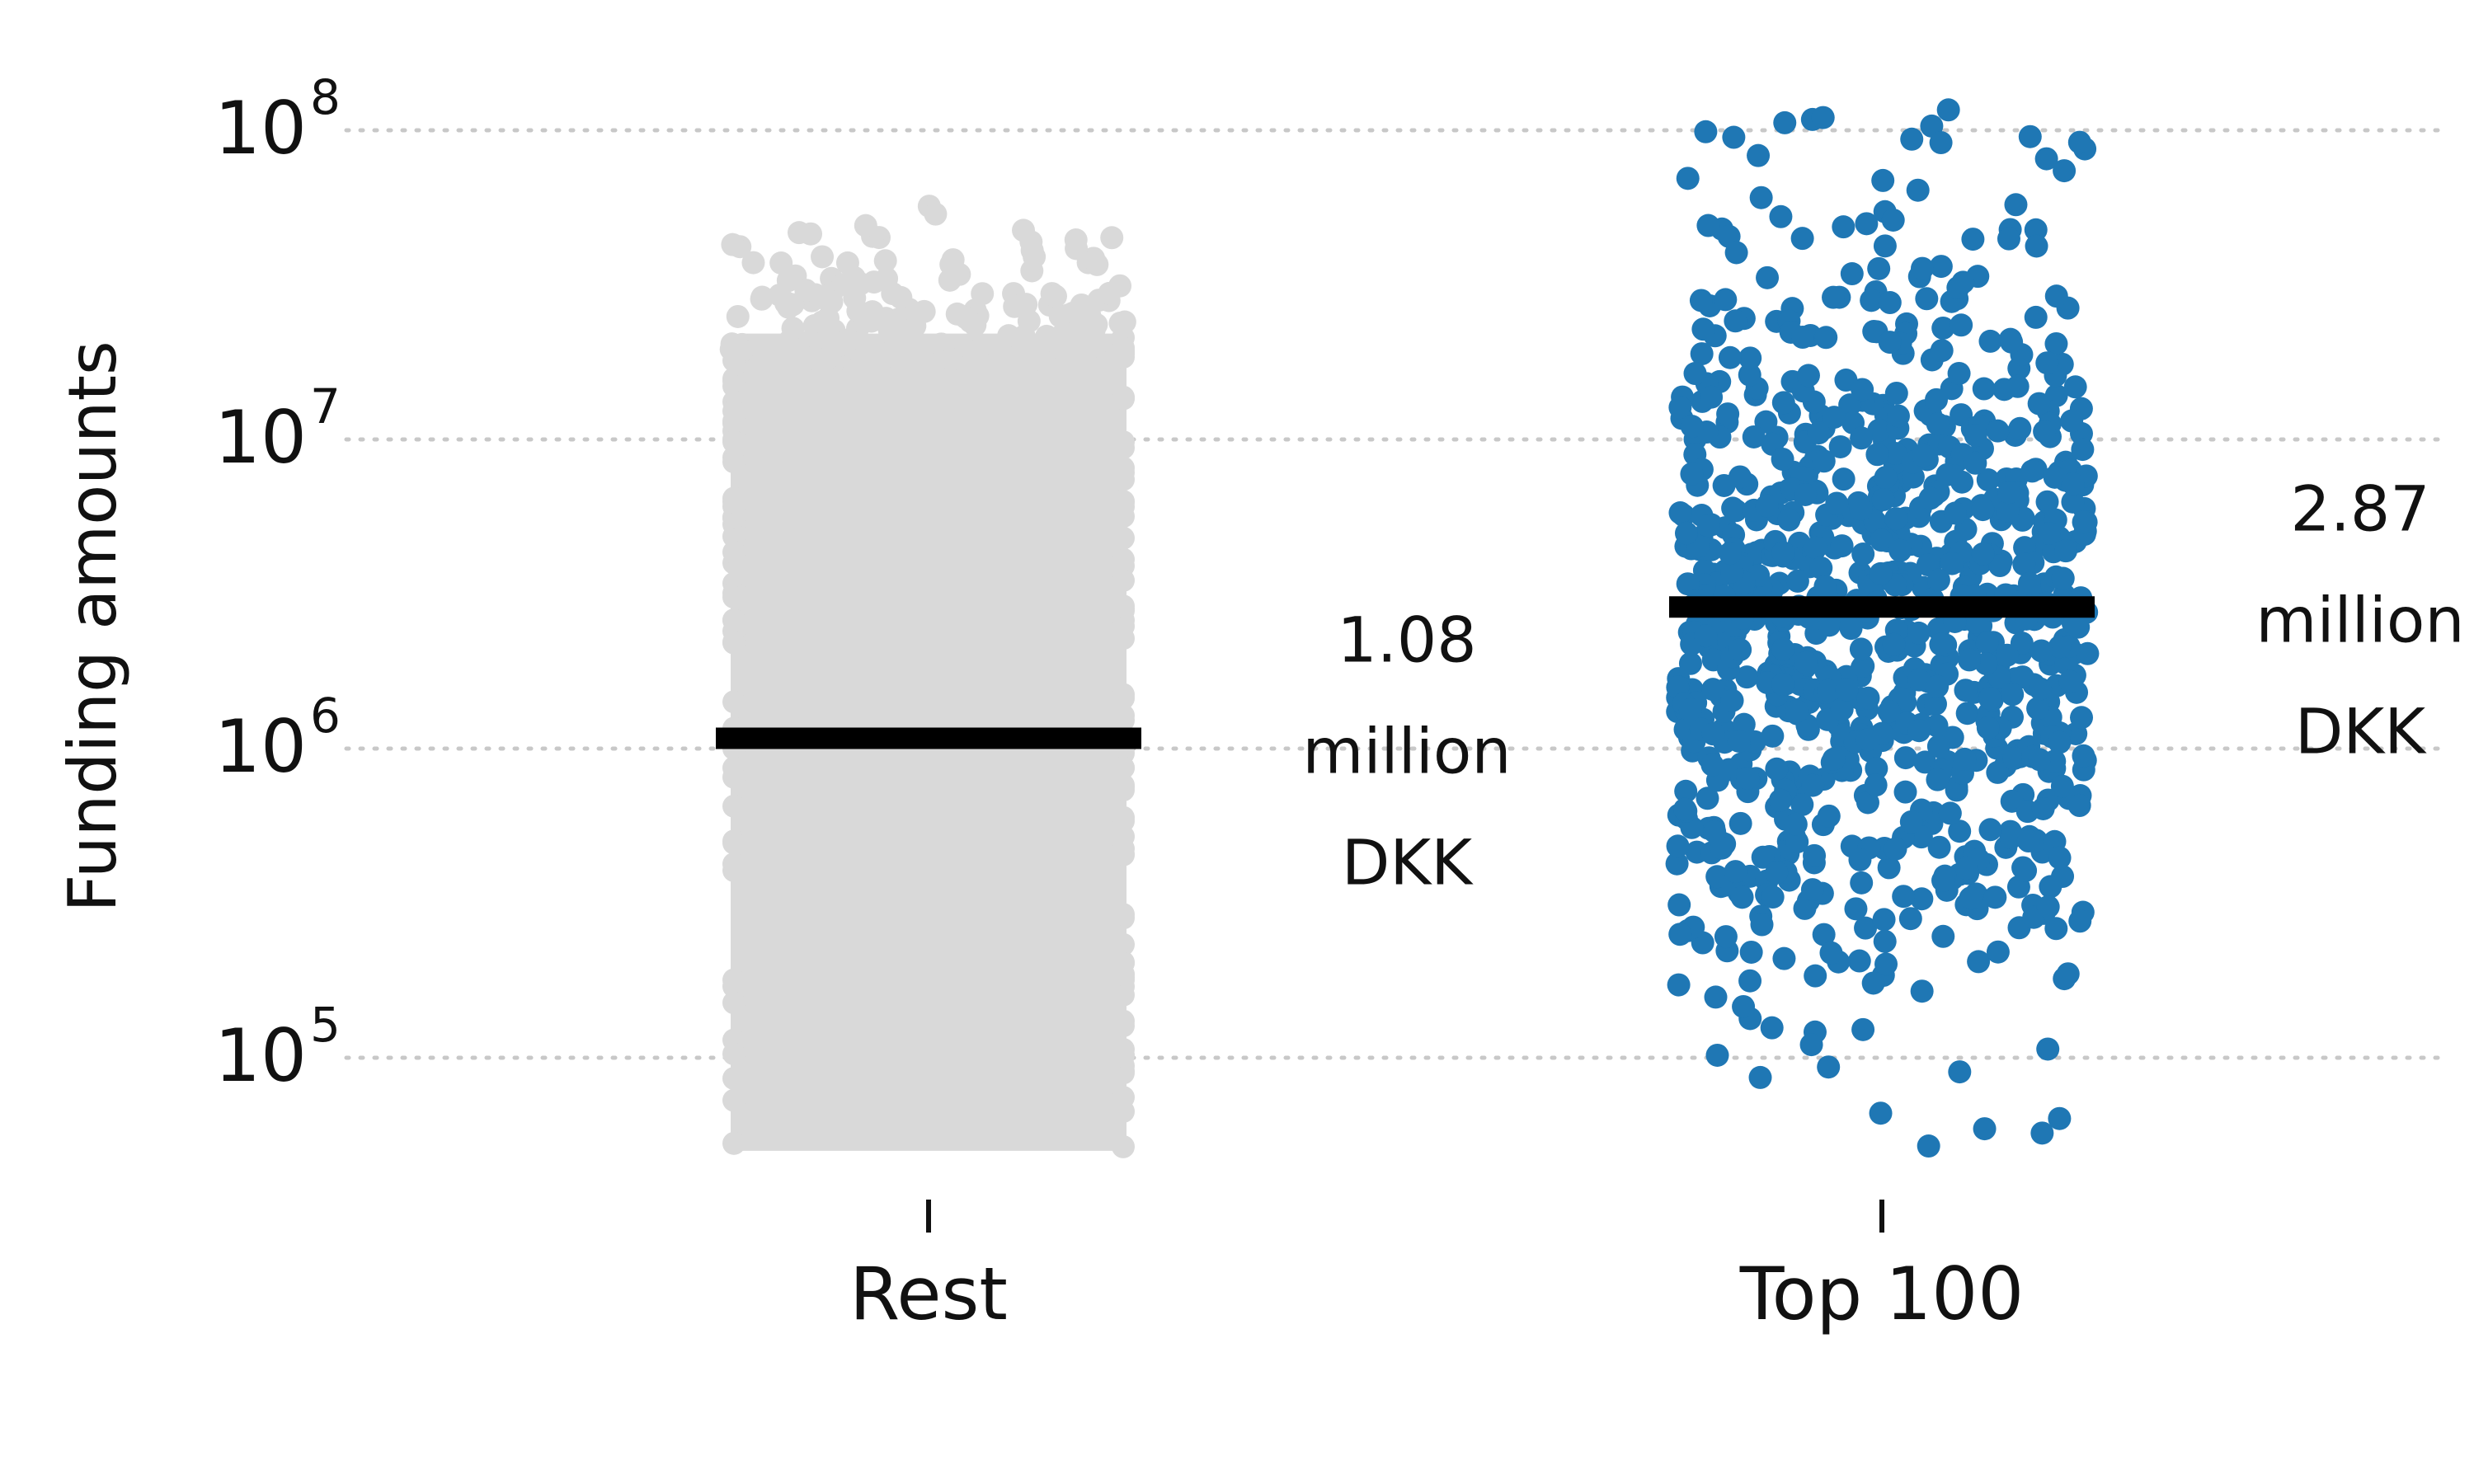 The image size is (2474, 1484). Describe the element at coordinates (1881, 1294) in the screenshot. I see `x-category-label: Top 100` at that location.